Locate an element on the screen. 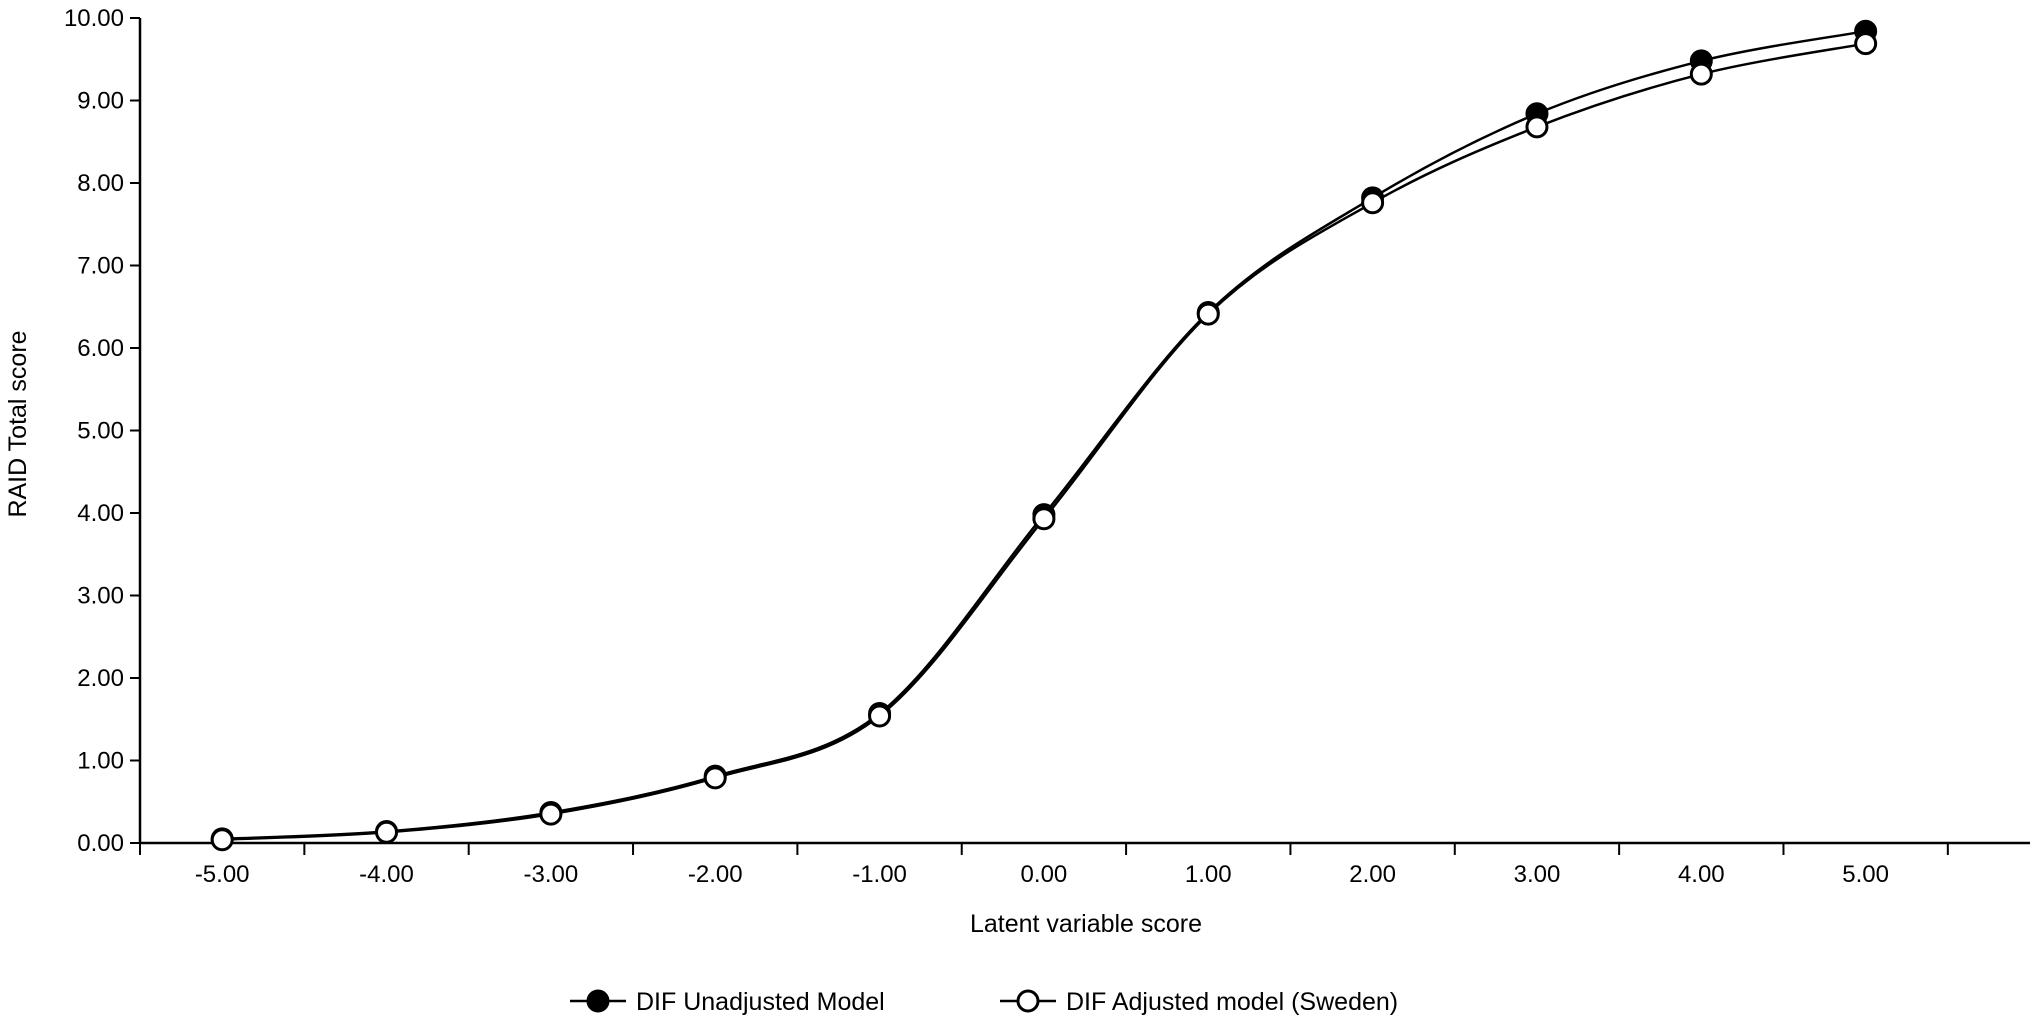  x-tick-label: 2.00 is located at coordinates (1372, 874).